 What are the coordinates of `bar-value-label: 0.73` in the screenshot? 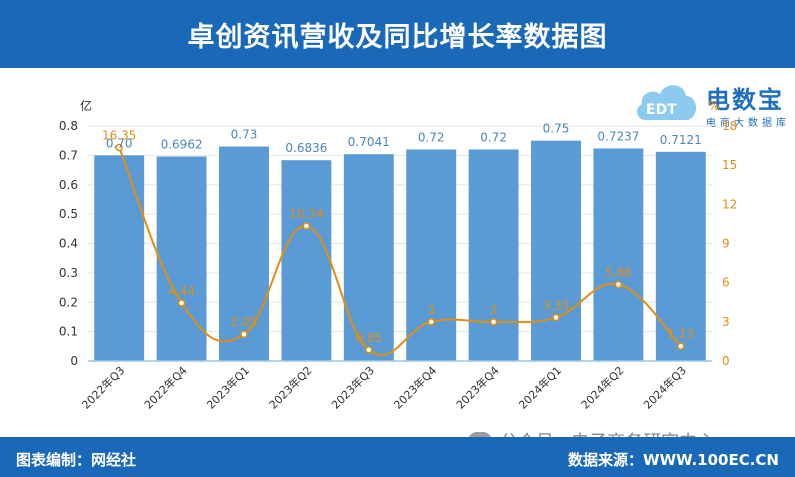 It's located at (244, 135).